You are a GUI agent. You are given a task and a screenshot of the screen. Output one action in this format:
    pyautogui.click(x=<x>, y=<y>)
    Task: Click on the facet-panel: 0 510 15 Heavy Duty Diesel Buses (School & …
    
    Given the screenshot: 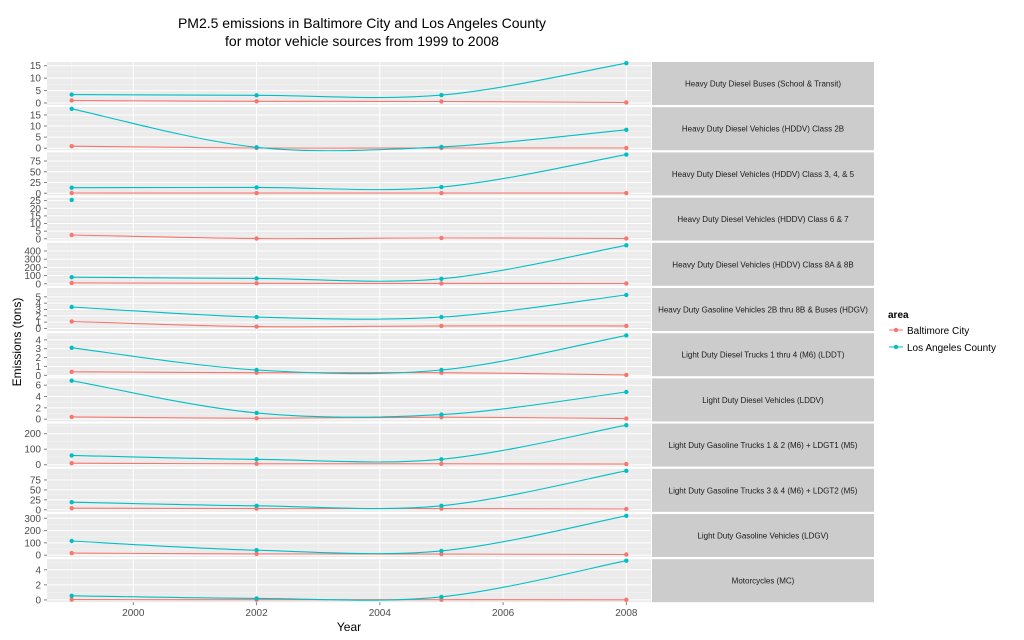 What is the action you would take?
    pyautogui.click(x=452, y=85)
    